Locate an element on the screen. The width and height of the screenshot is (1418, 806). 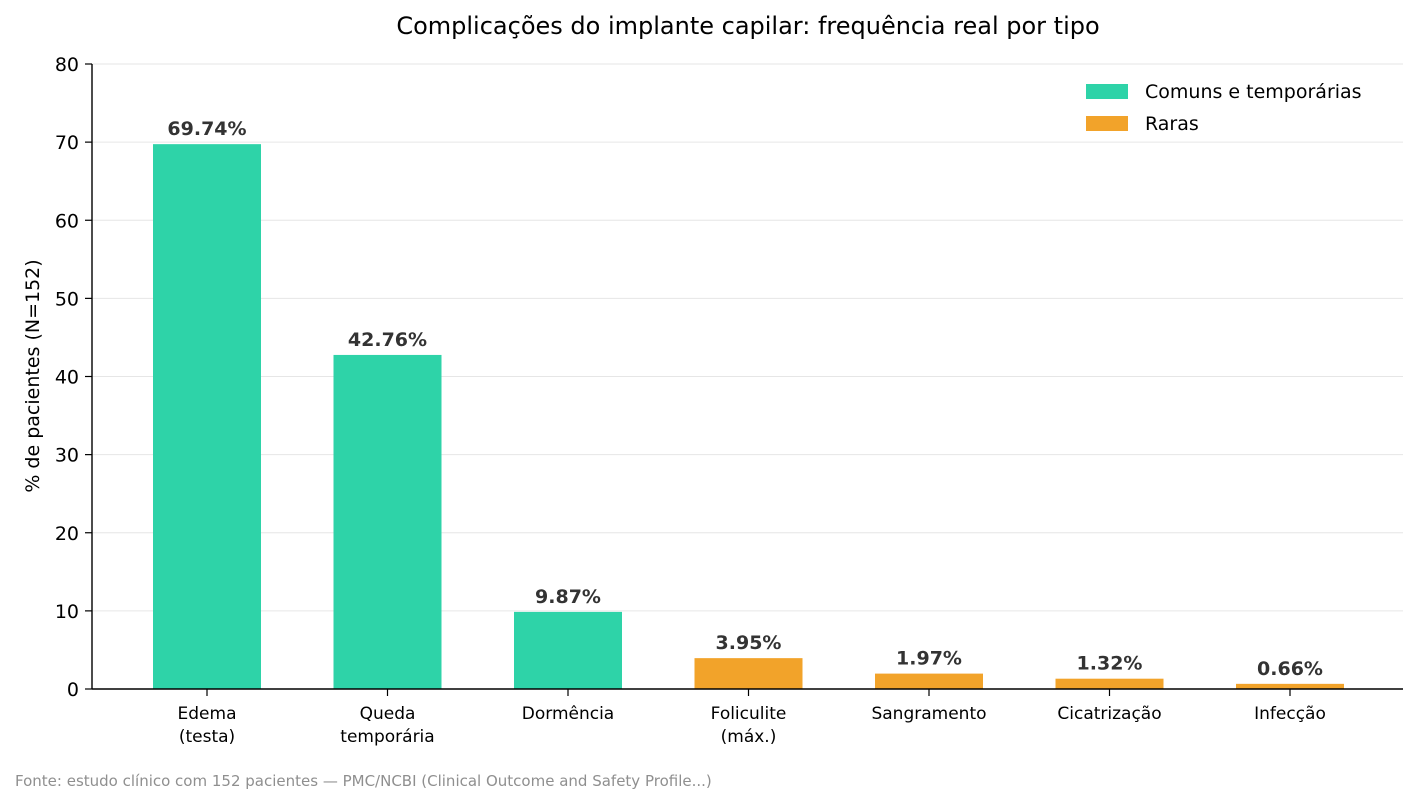
x-tick-label: temporária is located at coordinates (387, 737).